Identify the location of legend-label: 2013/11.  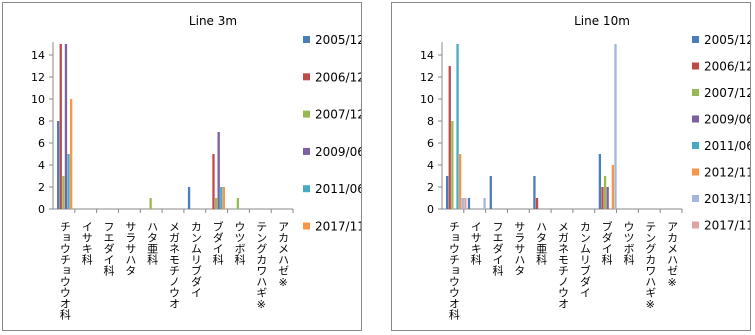
(727, 199).